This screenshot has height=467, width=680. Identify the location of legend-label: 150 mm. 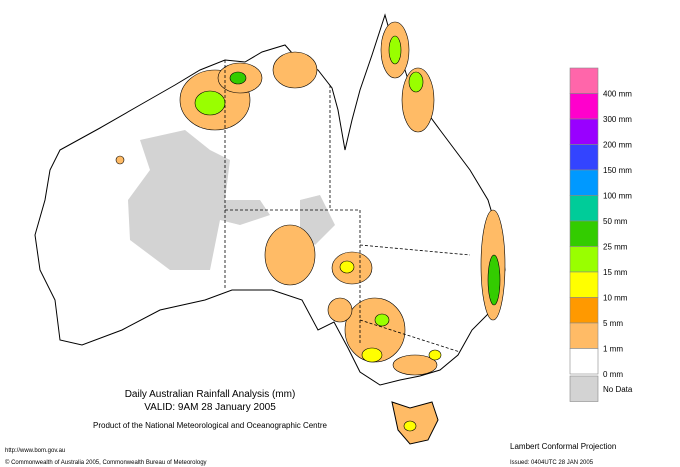
(617, 170).